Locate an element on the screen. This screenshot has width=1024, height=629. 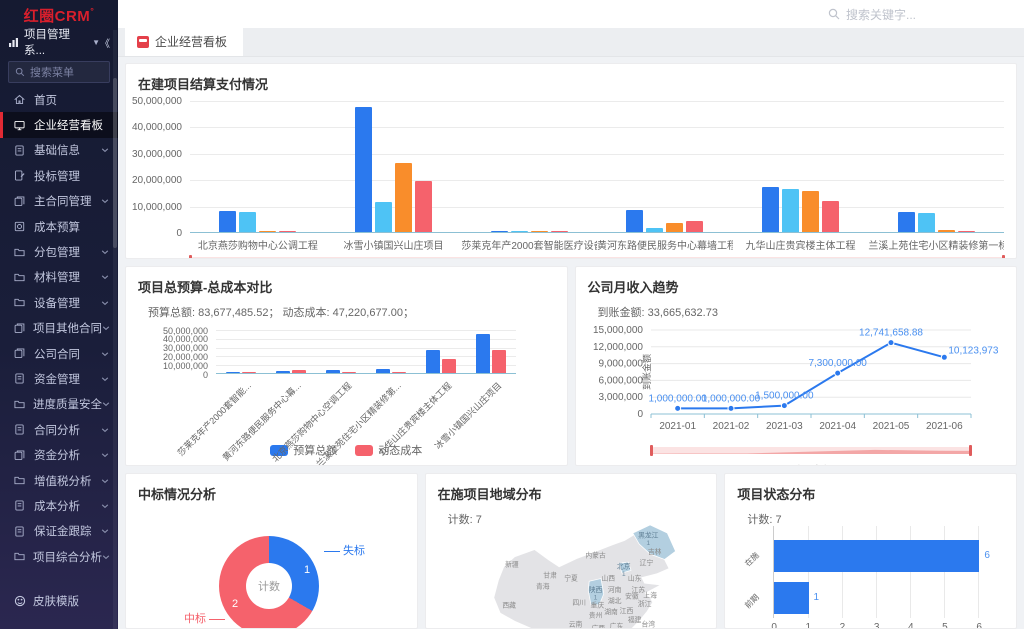
sidebar-item-vat-analysis: 增值税分析 is located at coordinates (59, 480).